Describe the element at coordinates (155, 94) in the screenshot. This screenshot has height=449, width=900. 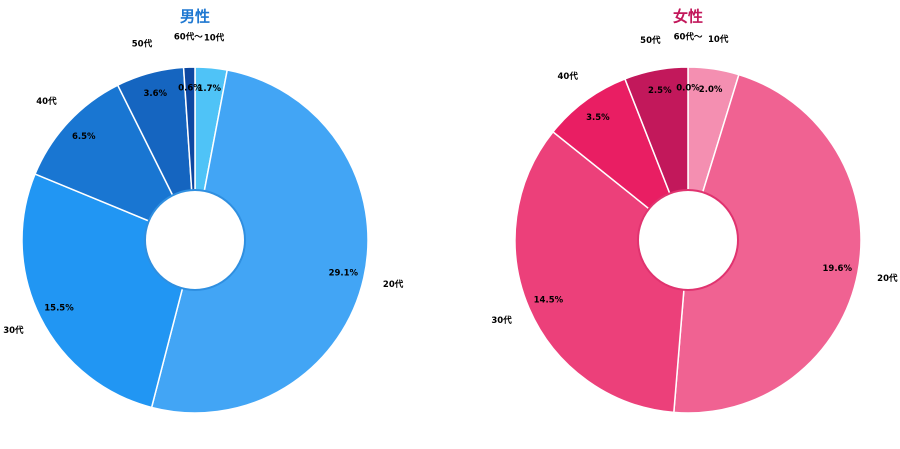
I see `value-label: 3.6%` at that location.